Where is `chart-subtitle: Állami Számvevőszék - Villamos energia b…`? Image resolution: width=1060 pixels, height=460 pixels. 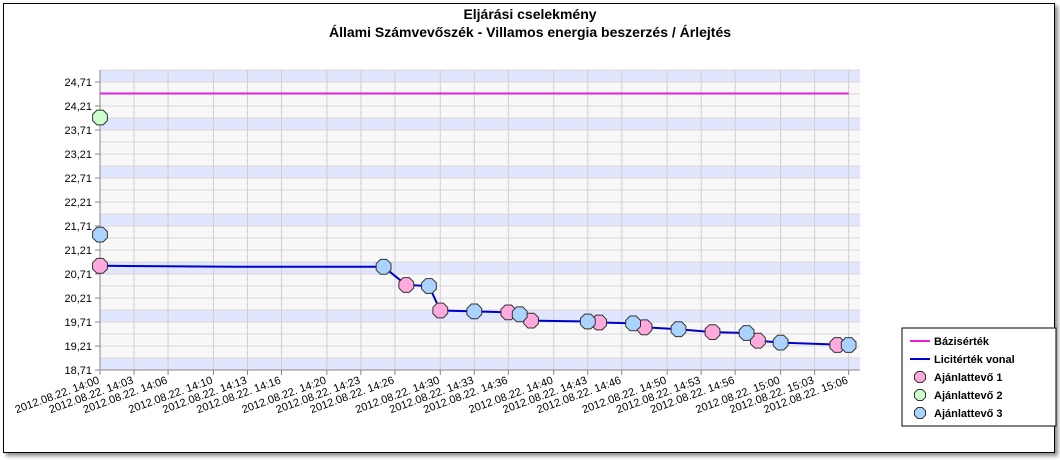 chart-subtitle: Állami Számvevőszék - Villamos energia b… is located at coordinates (530, 32).